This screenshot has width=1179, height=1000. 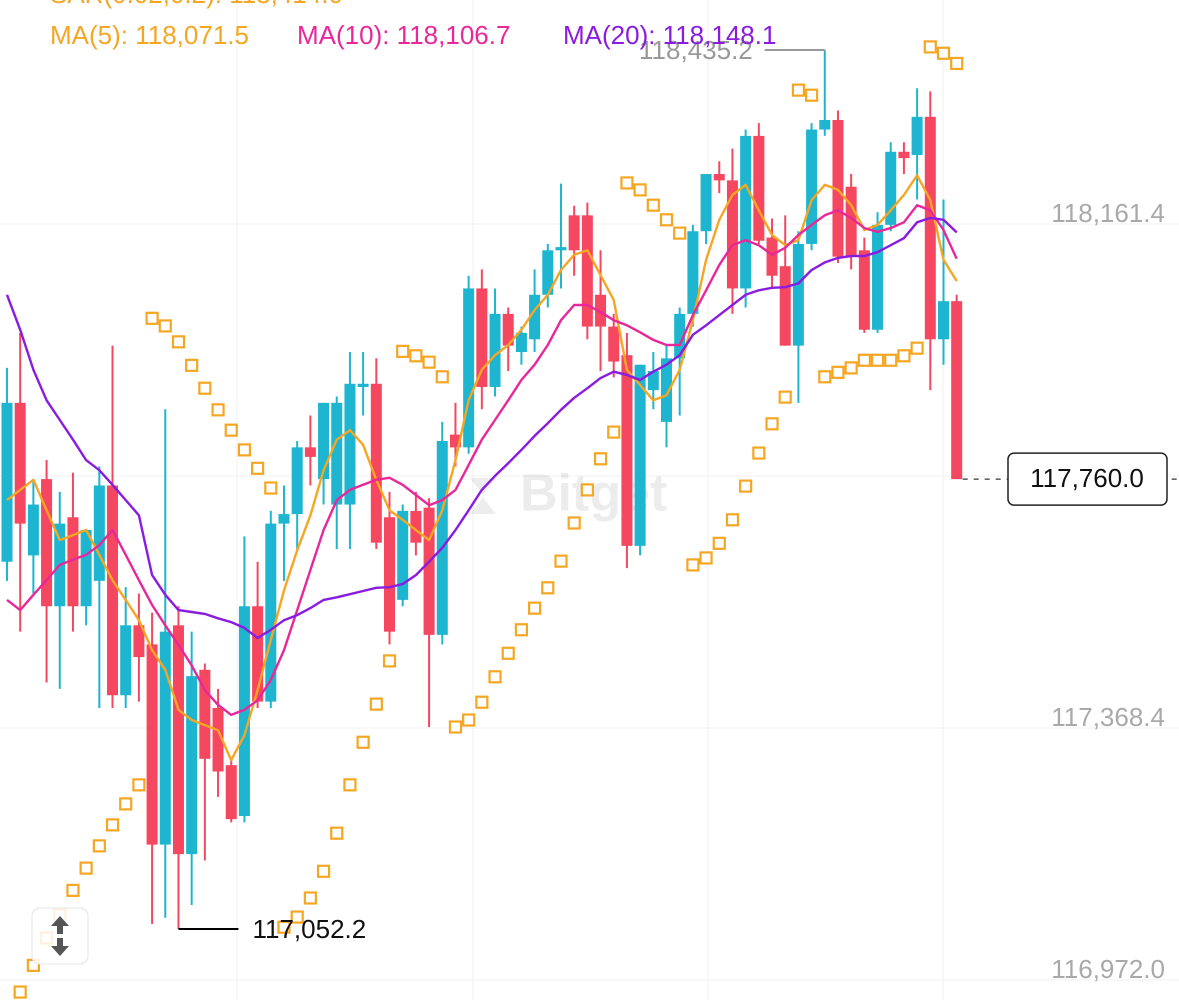 I want to click on button-icon, so click(x=60, y=936).